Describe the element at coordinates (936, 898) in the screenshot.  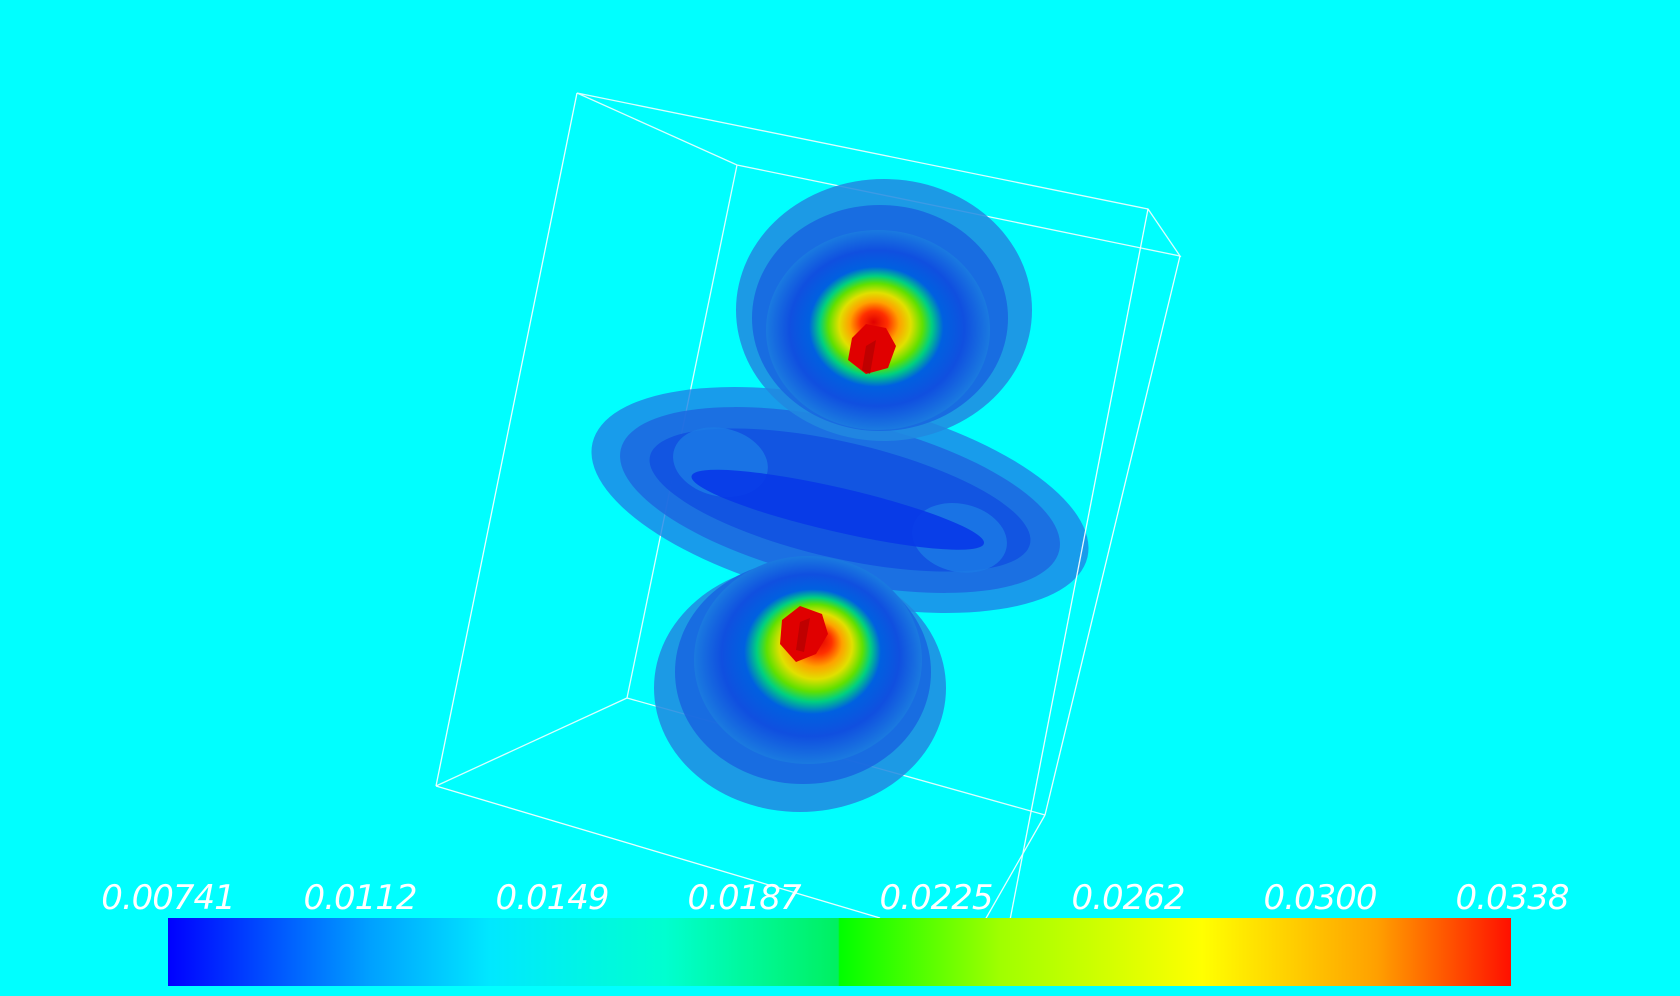
I see `colorbar-tick-label: 0.0225` at that location.